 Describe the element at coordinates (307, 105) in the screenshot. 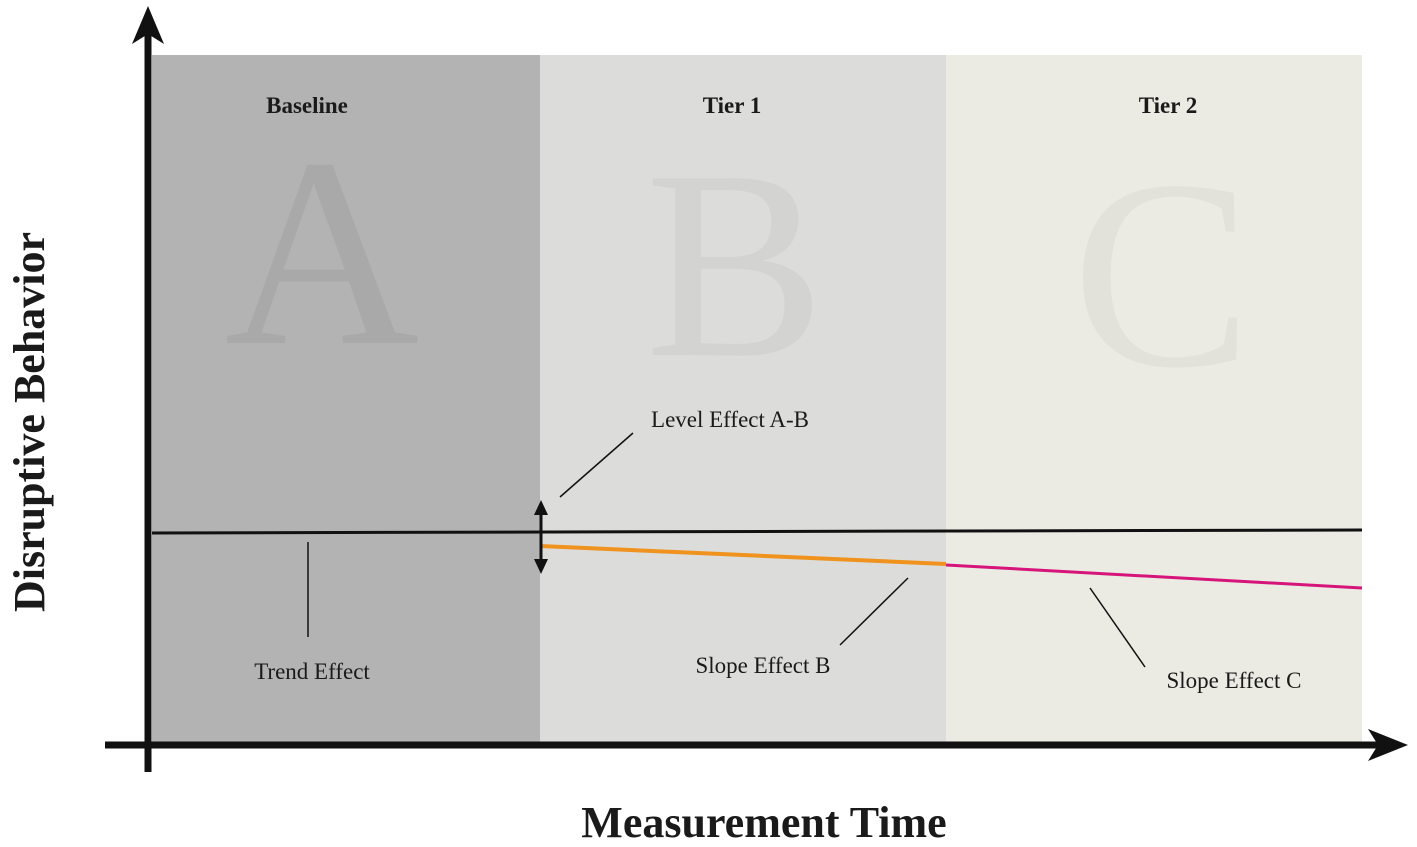

I see `phase-title: Baseline` at that location.